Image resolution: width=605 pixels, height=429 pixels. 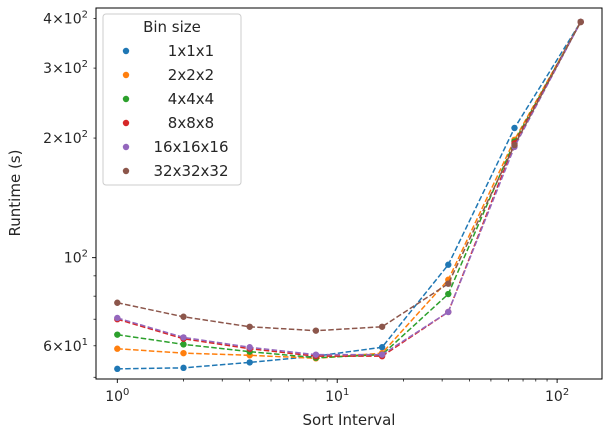 What do you see at coordinates (172, 27) in the screenshot?
I see `legend-title: Bin size` at bounding box center [172, 27].